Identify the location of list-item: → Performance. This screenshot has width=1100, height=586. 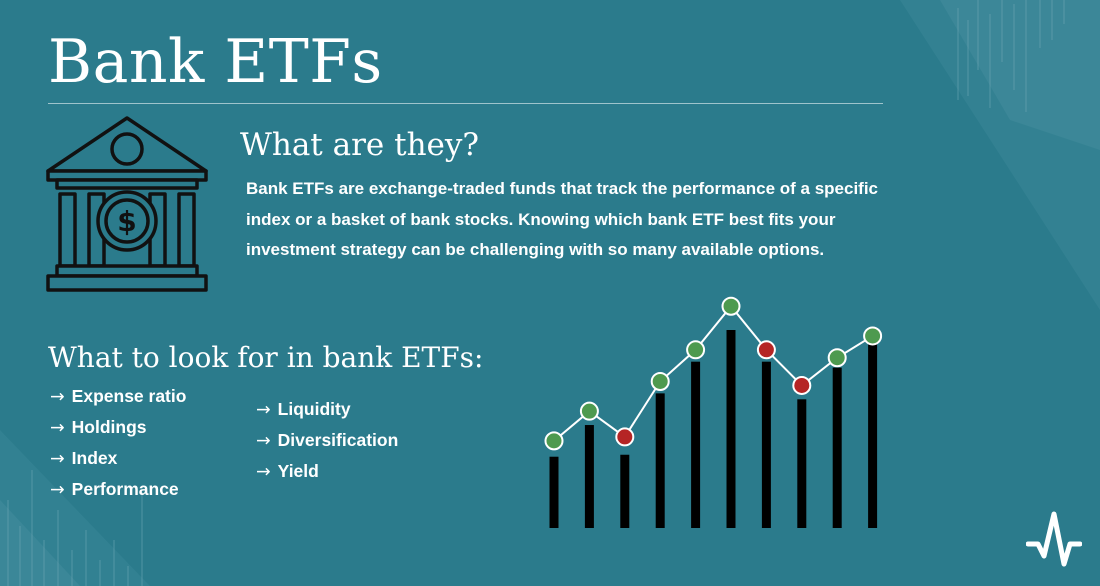
(118, 489).